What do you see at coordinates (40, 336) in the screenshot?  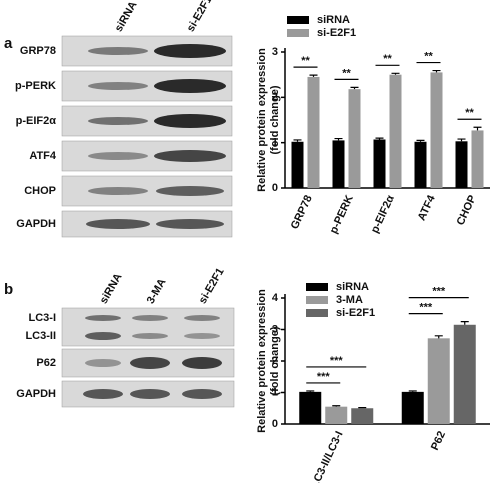 I see `blot-row-label: LC3-II` at bounding box center [40, 336].